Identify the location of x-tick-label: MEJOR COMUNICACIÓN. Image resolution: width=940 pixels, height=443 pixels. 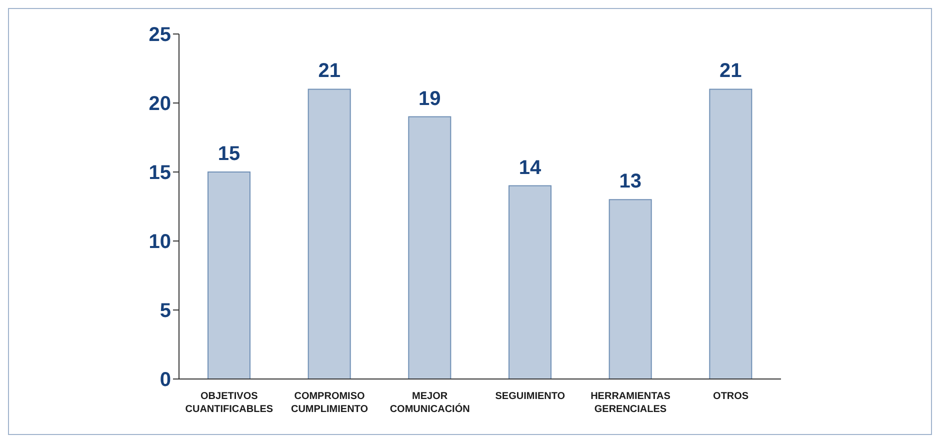
(430, 403).